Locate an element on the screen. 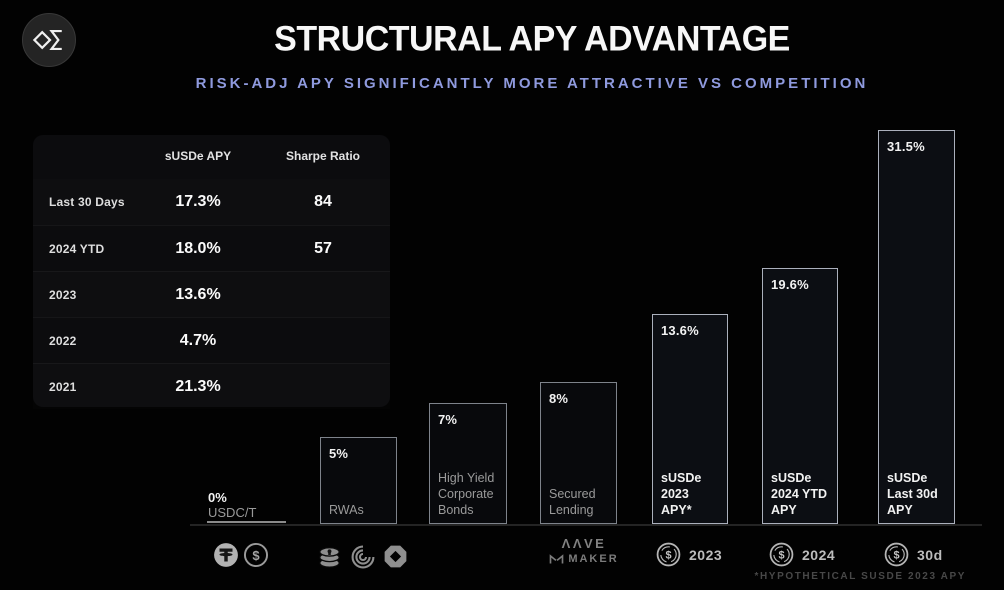 This screenshot has height=590, width=1004. lending-logos: ΛΛVE MAKER is located at coordinates (584, 550).